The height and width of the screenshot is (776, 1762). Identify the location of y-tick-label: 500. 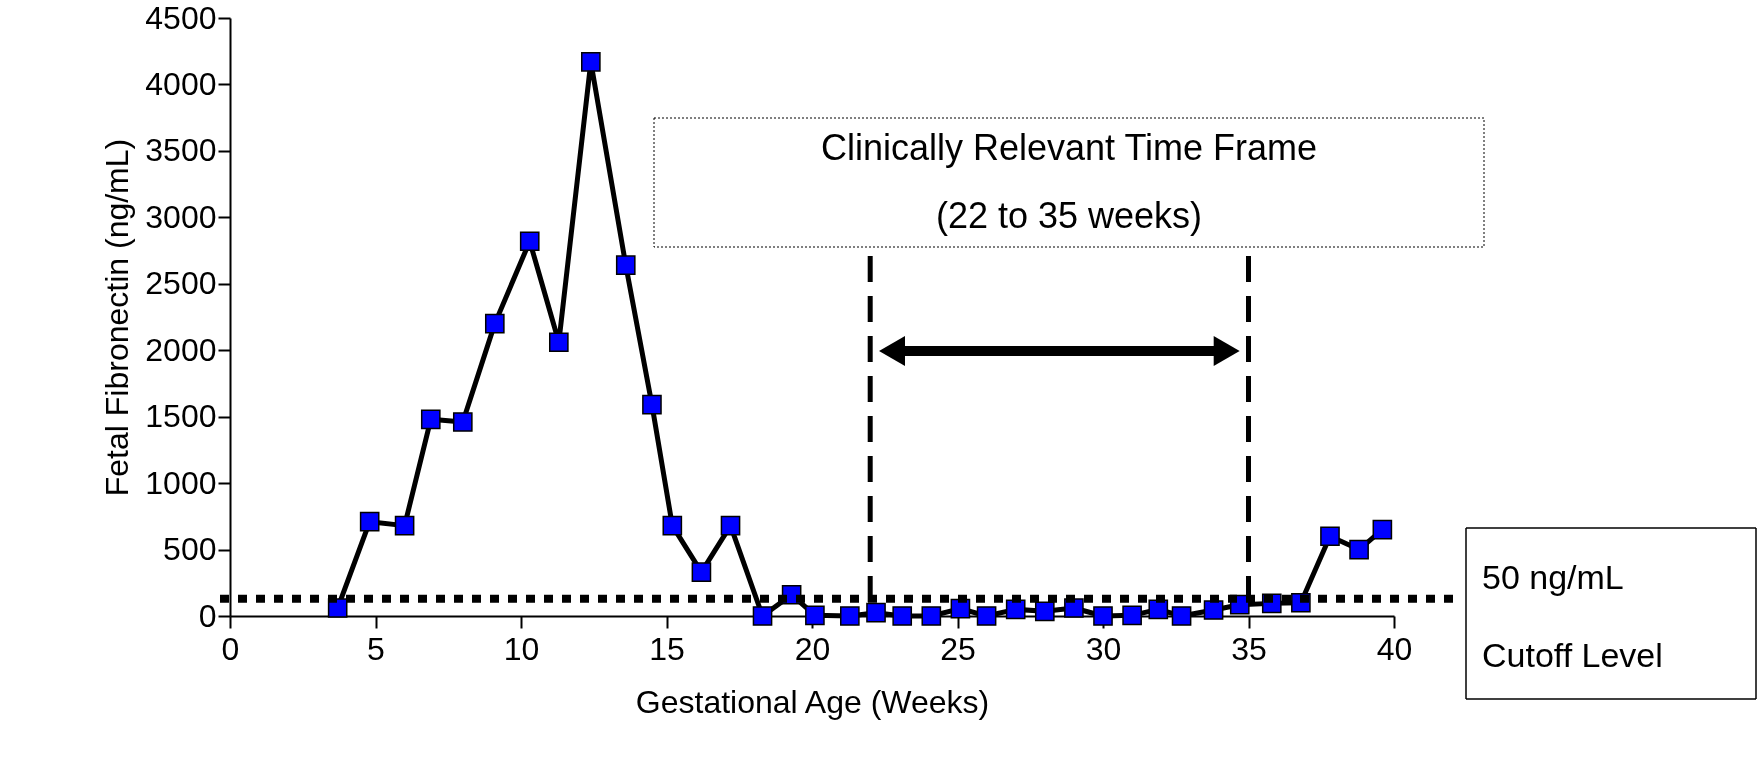
(190, 549).